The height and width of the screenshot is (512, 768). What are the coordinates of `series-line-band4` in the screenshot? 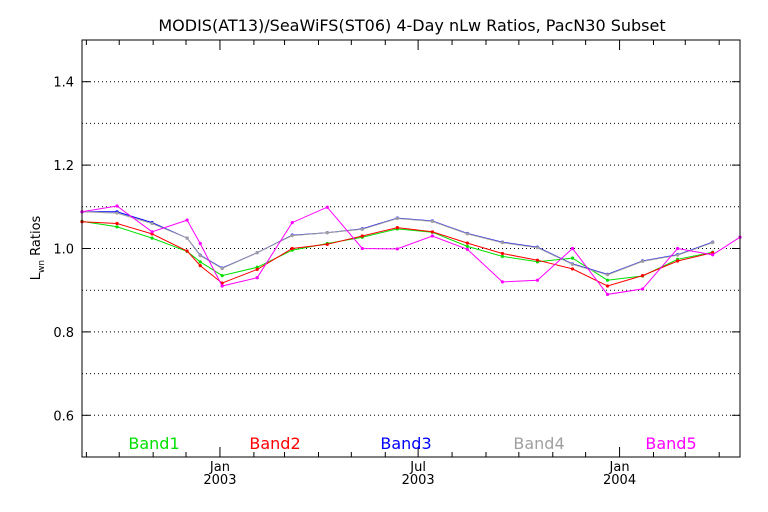 It's located at (397, 243).